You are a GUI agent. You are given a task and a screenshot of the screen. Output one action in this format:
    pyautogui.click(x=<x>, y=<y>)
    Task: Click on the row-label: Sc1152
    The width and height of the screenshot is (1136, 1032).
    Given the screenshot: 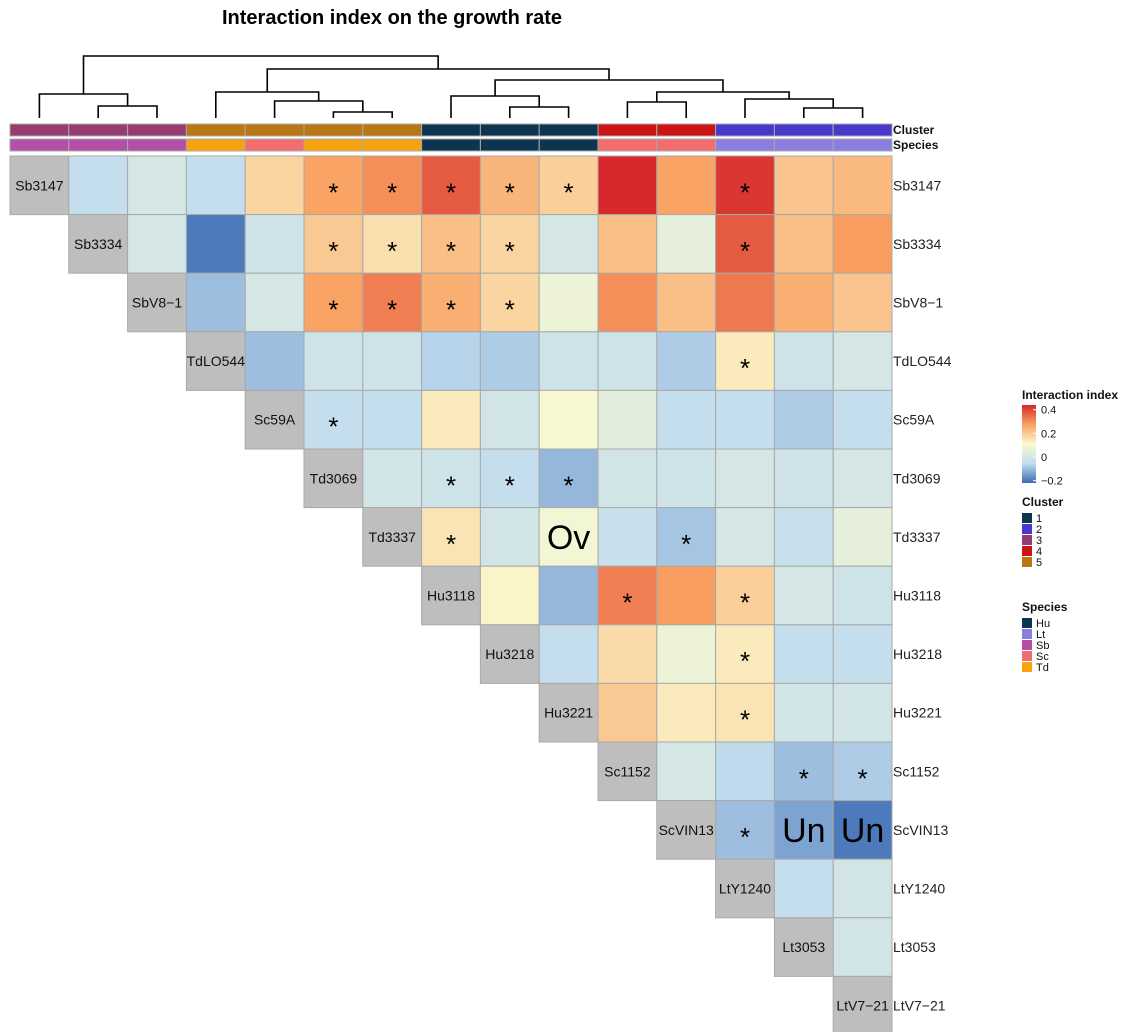 What is the action you would take?
    pyautogui.click(x=916, y=771)
    